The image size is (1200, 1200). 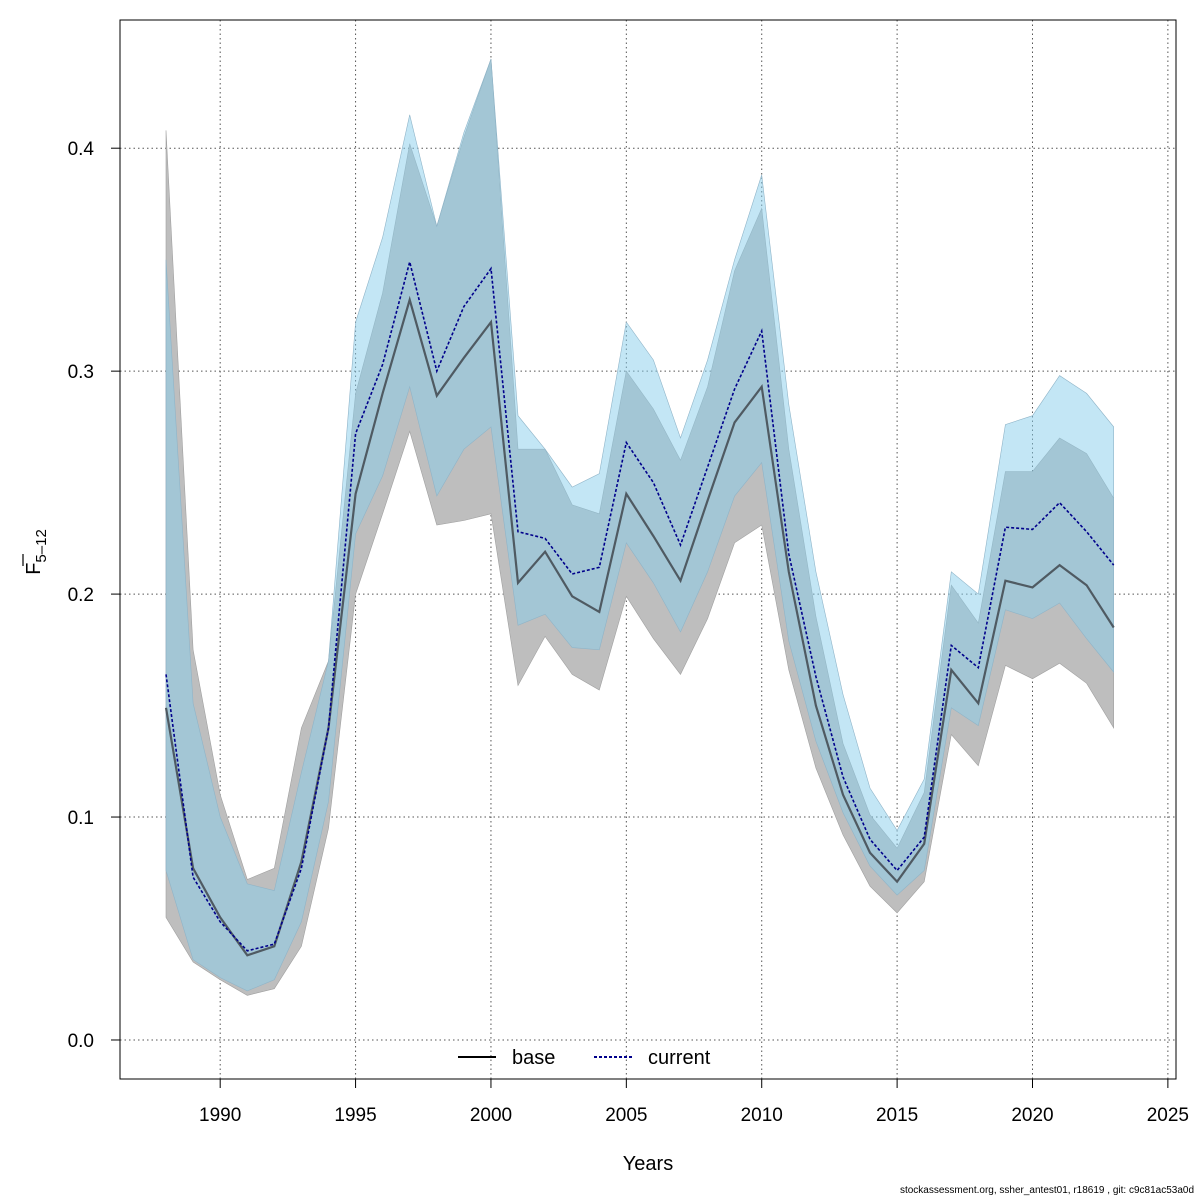 What do you see at coordinates (491, 1115) in the screenshot?
I see `x-tick-label: 2000` at bounding box center [491, 1115].